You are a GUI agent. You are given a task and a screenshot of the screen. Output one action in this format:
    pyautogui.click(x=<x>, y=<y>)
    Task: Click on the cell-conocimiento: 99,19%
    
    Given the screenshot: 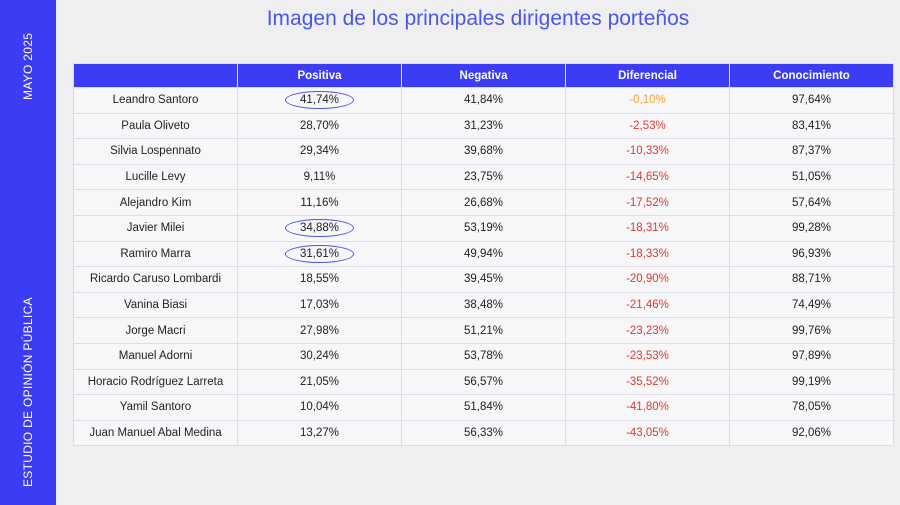 What is the action you would take?
    pyautogui.click(x=811, y=382)
    